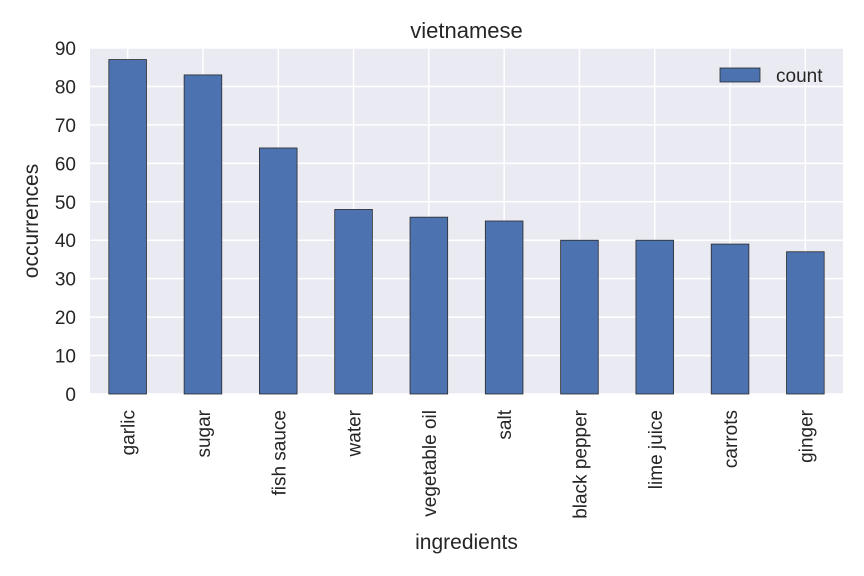 This screenshot has height=576, width=864. I want to click on x-tick-label: lime juice, so click(656, 449).